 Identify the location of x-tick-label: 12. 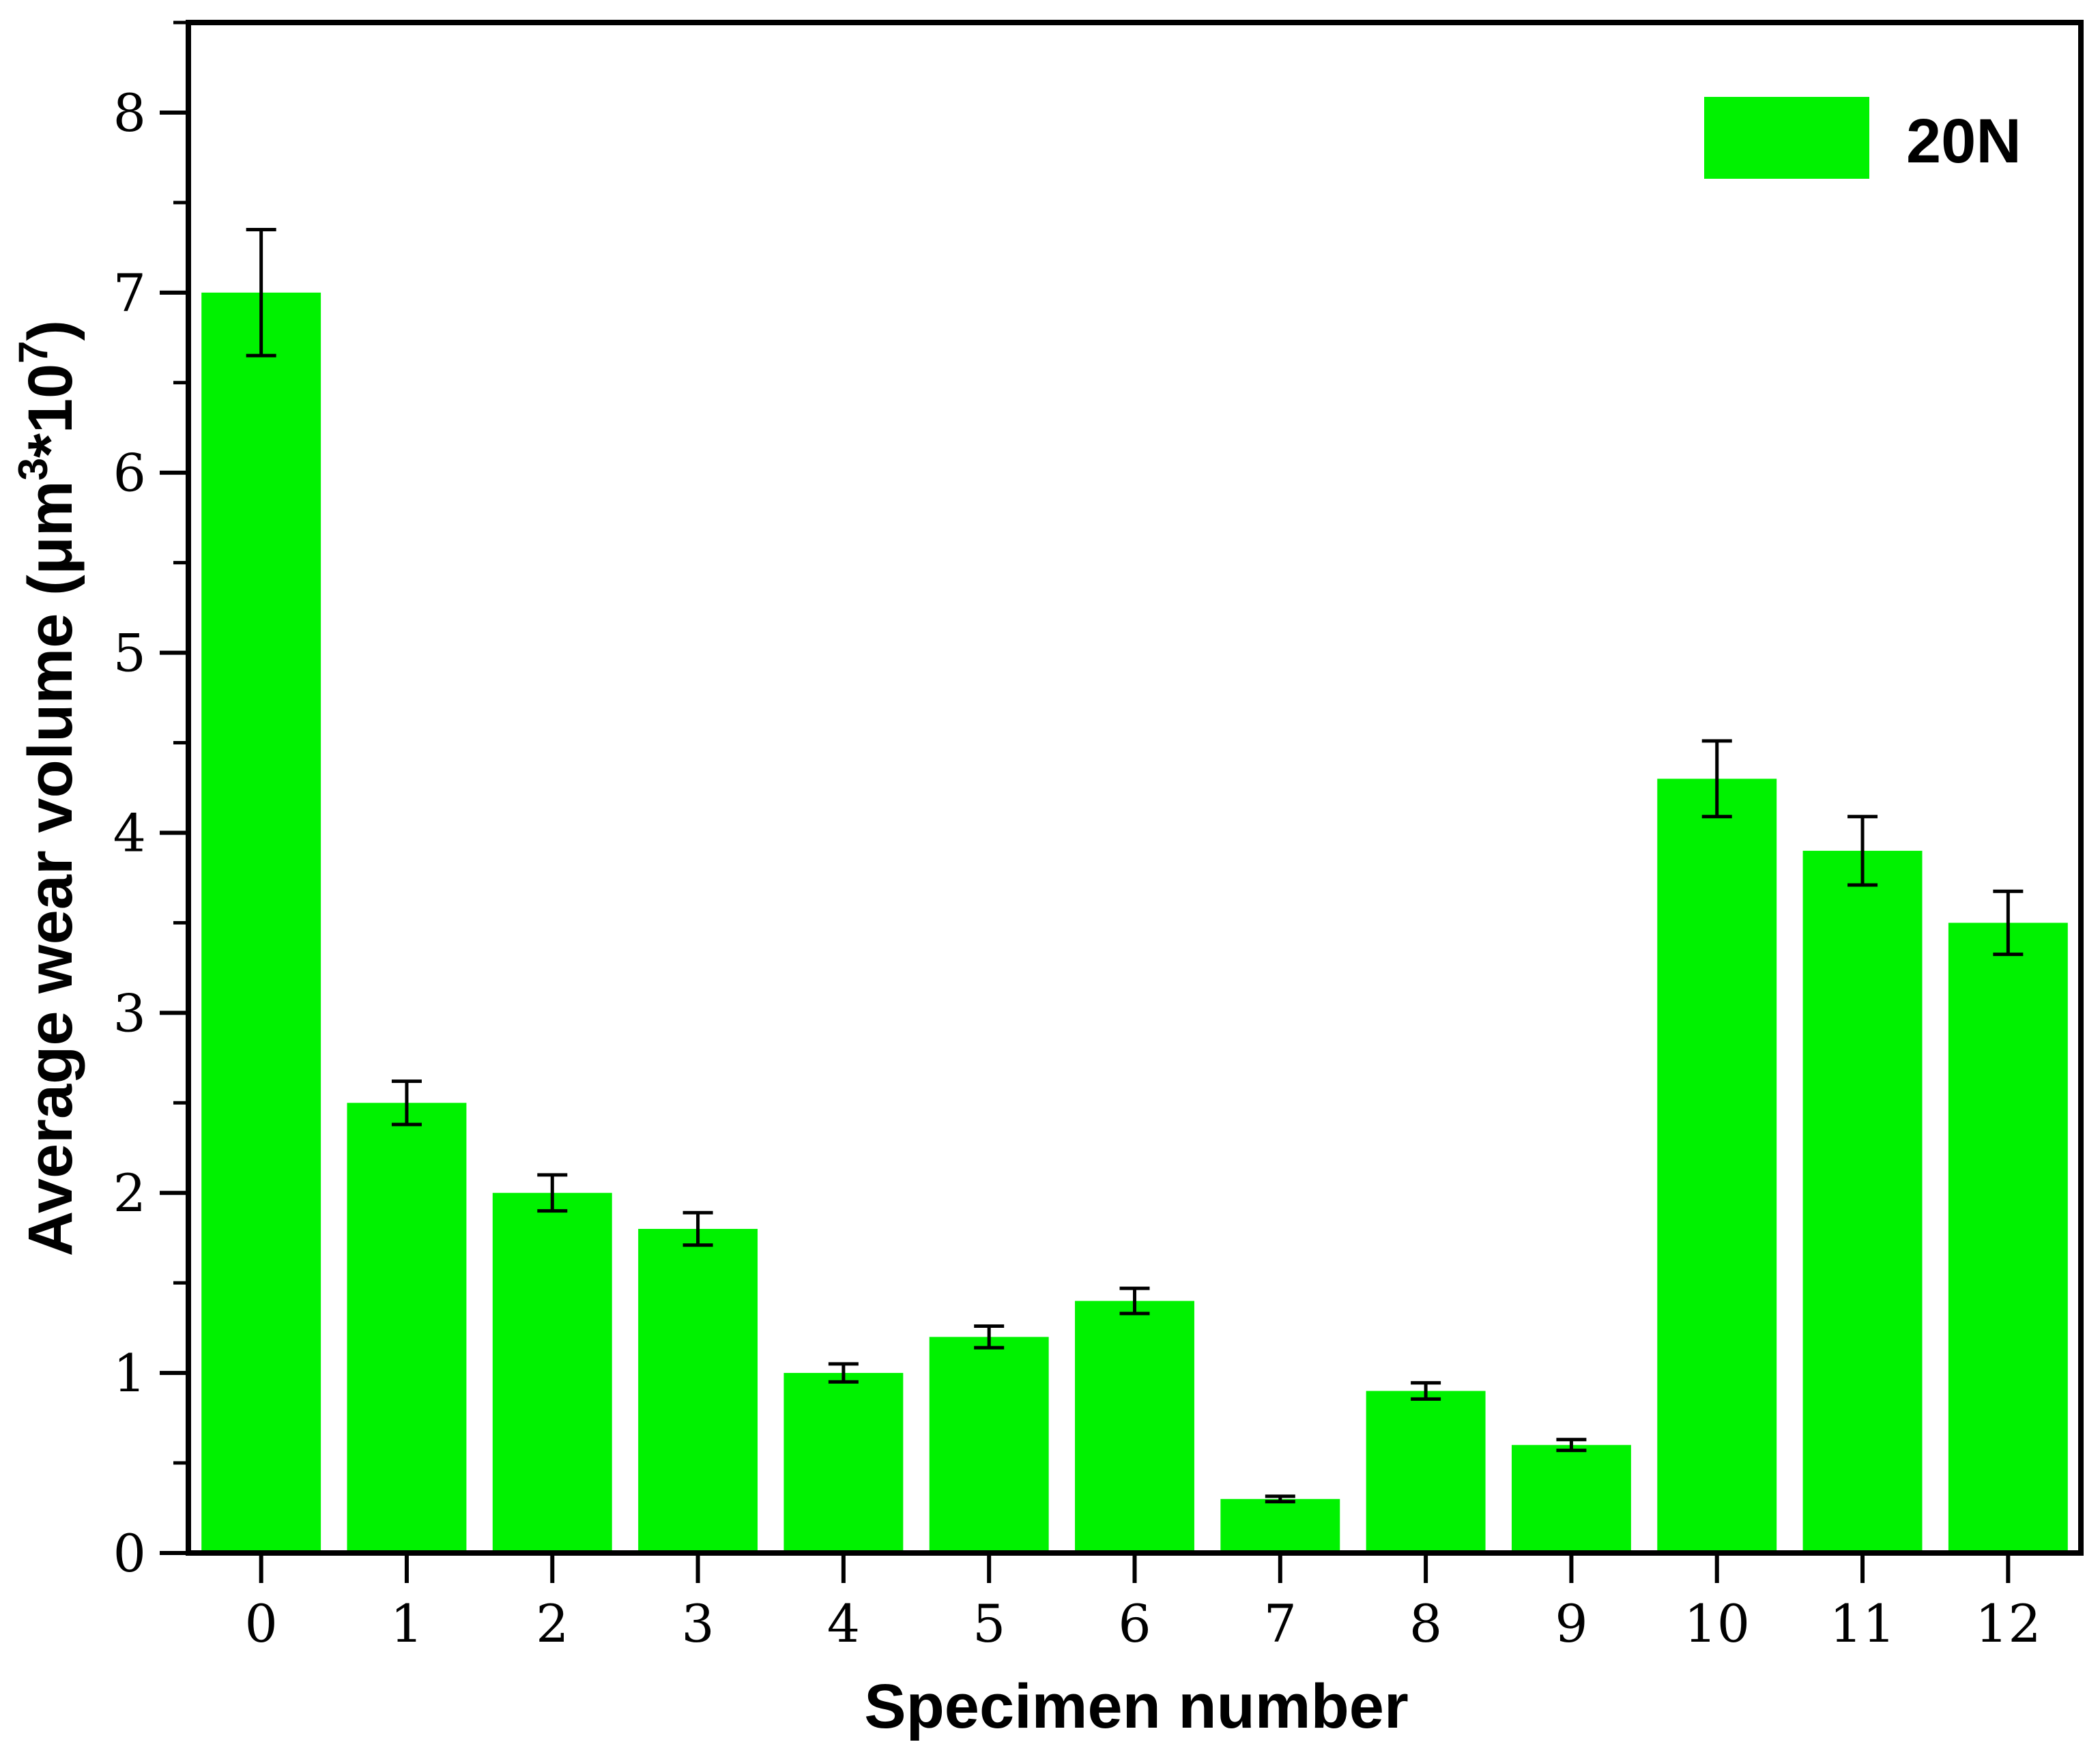
(2008, 1623).